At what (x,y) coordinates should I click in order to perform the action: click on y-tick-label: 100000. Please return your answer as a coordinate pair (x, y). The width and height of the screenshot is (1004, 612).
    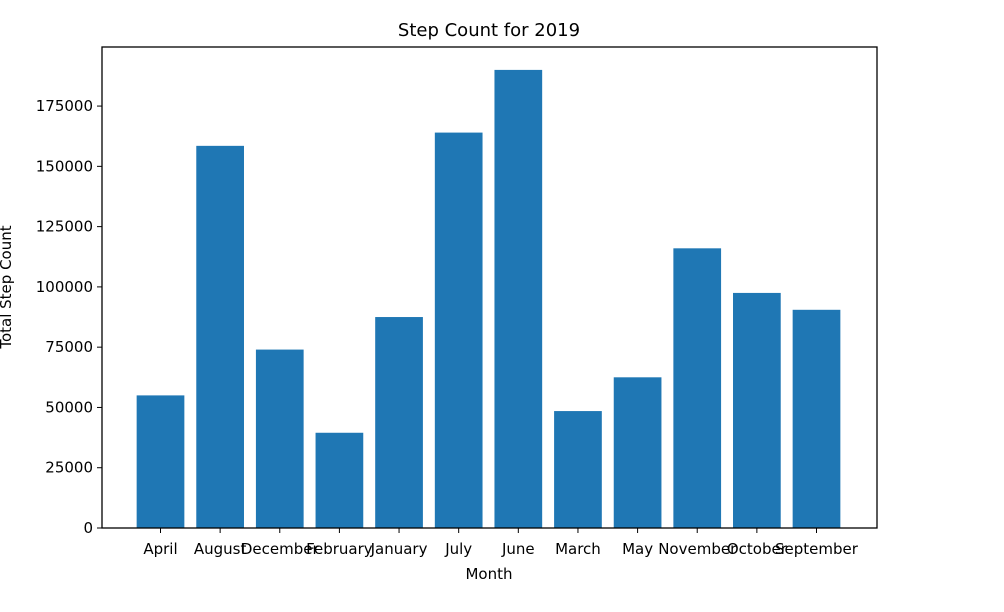
    Looking at the image, I should click on (64, 287).